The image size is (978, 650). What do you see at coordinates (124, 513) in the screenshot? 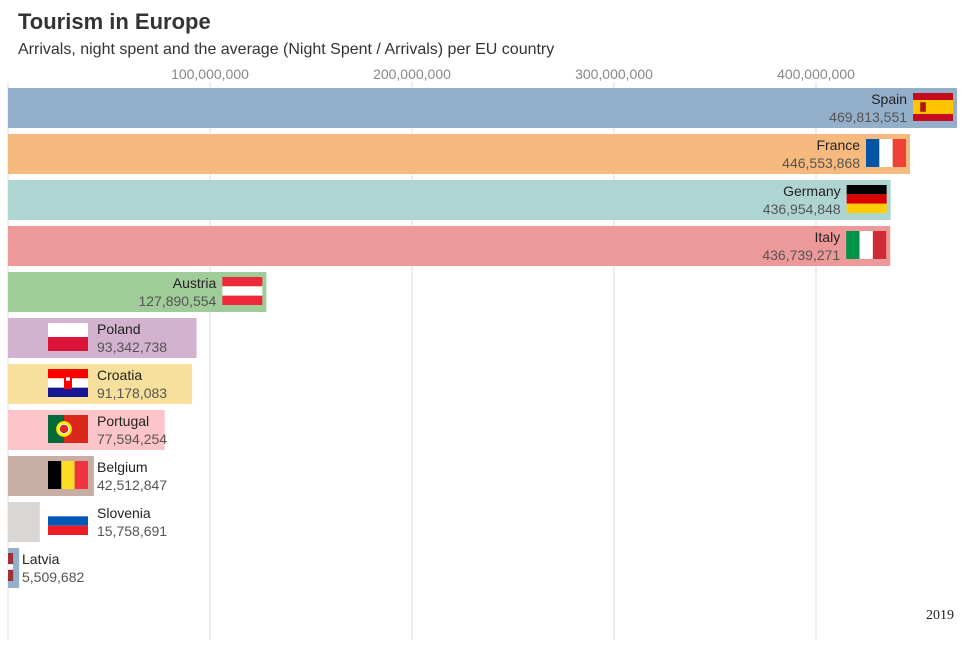
I see `country-label: Slovenia` at bounding box center [124, 513].